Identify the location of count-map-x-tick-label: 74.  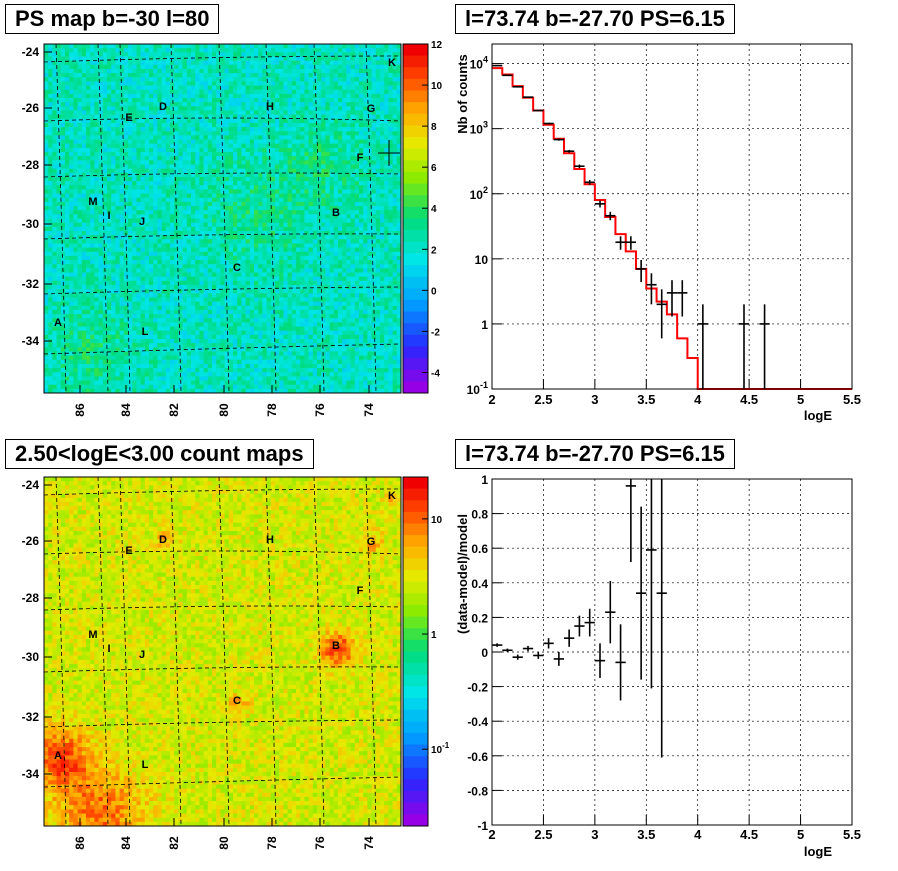
(369, 843).